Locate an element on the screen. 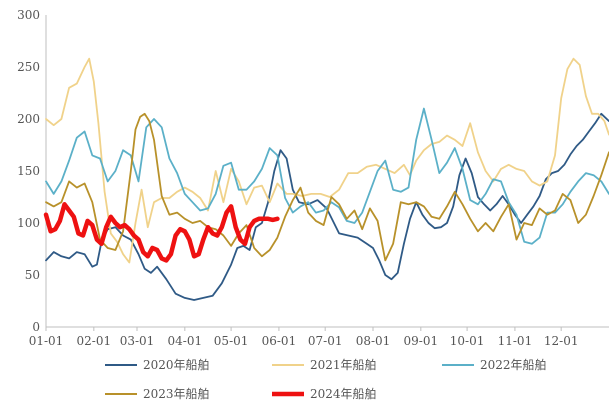 This screenshot has width=609, height=413. y-tick-label: 300 is located at coordinates (28, 15).